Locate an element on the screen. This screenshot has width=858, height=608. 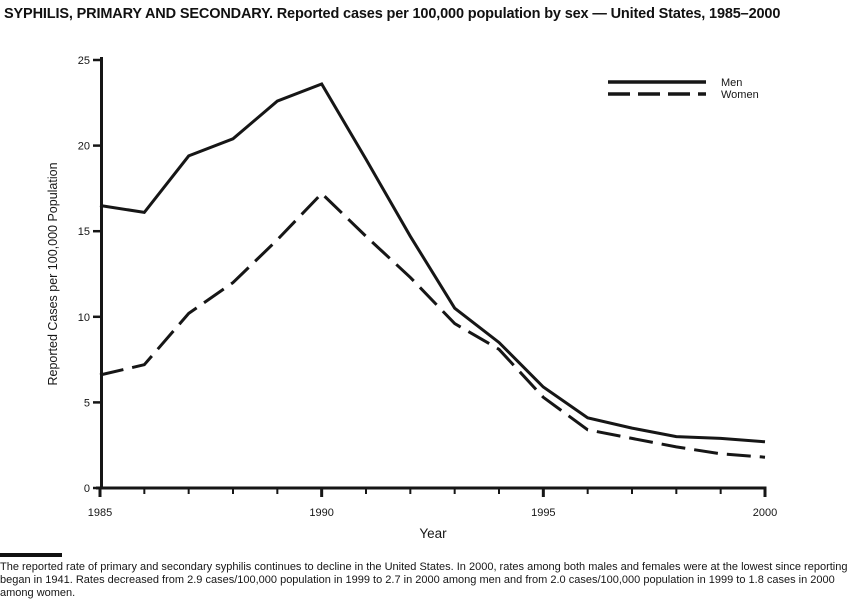
x-tick-label: 1985 is located at coordinates (100, 513).